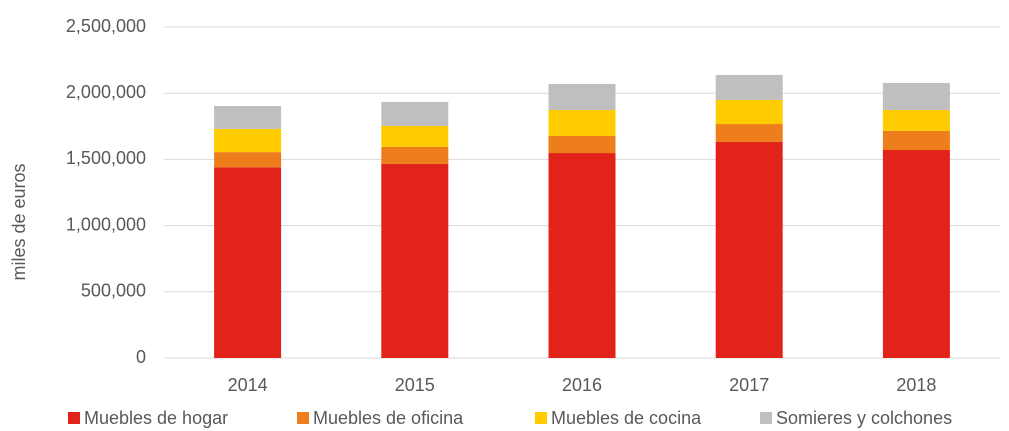 Image resolution: width=1009 pixels, height=431 pixels. I want to click on legend-label: Muebles de cocina, so click(626, 418).